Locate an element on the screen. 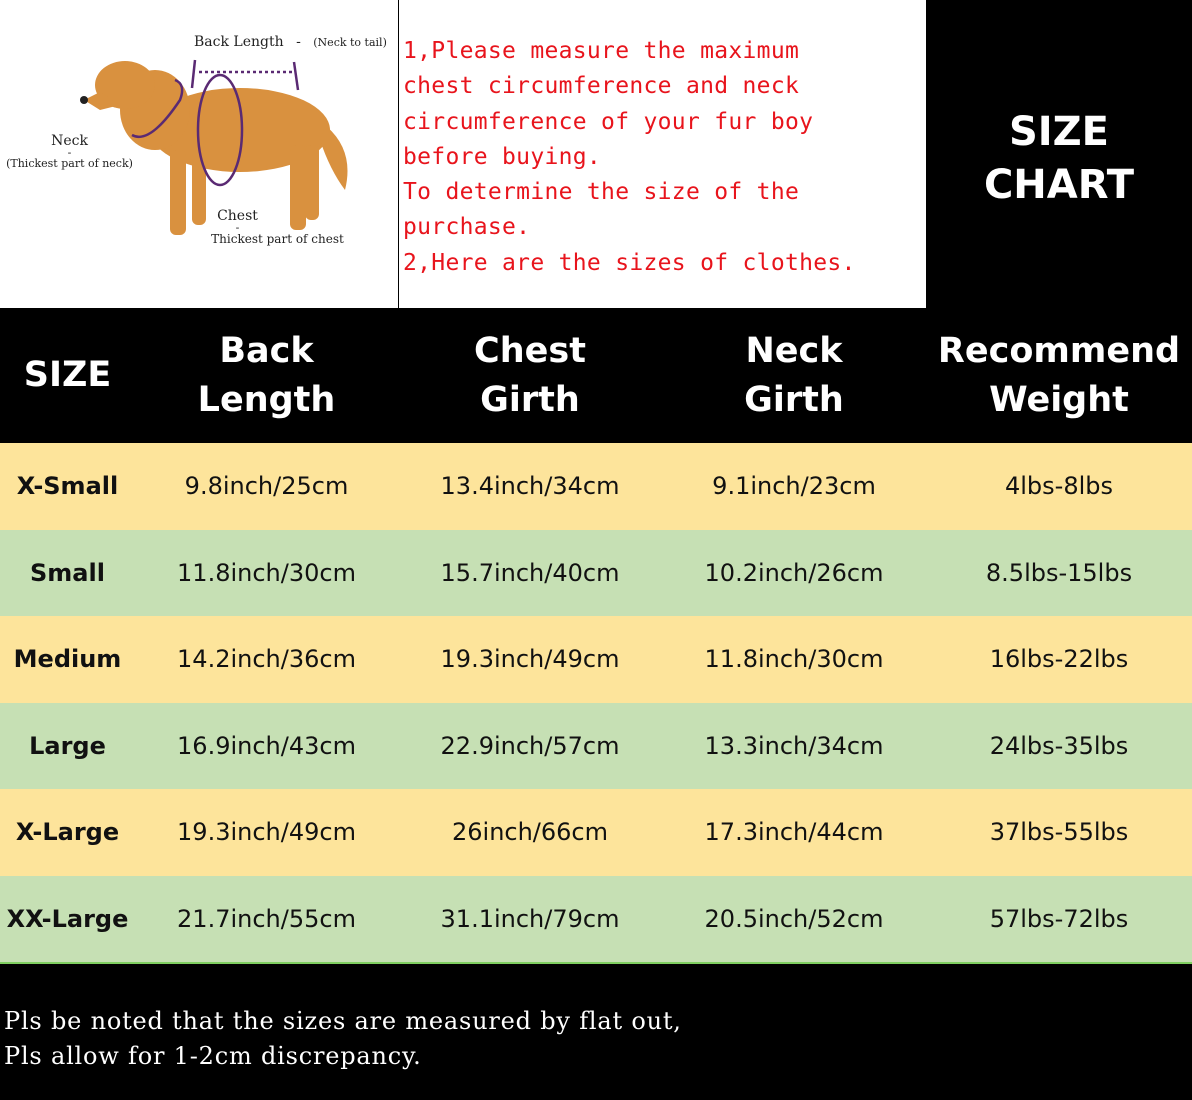 This screenshot has width=1192, height=1100. chest-note: Thickest part of chest is located at coordinates (277, 239).